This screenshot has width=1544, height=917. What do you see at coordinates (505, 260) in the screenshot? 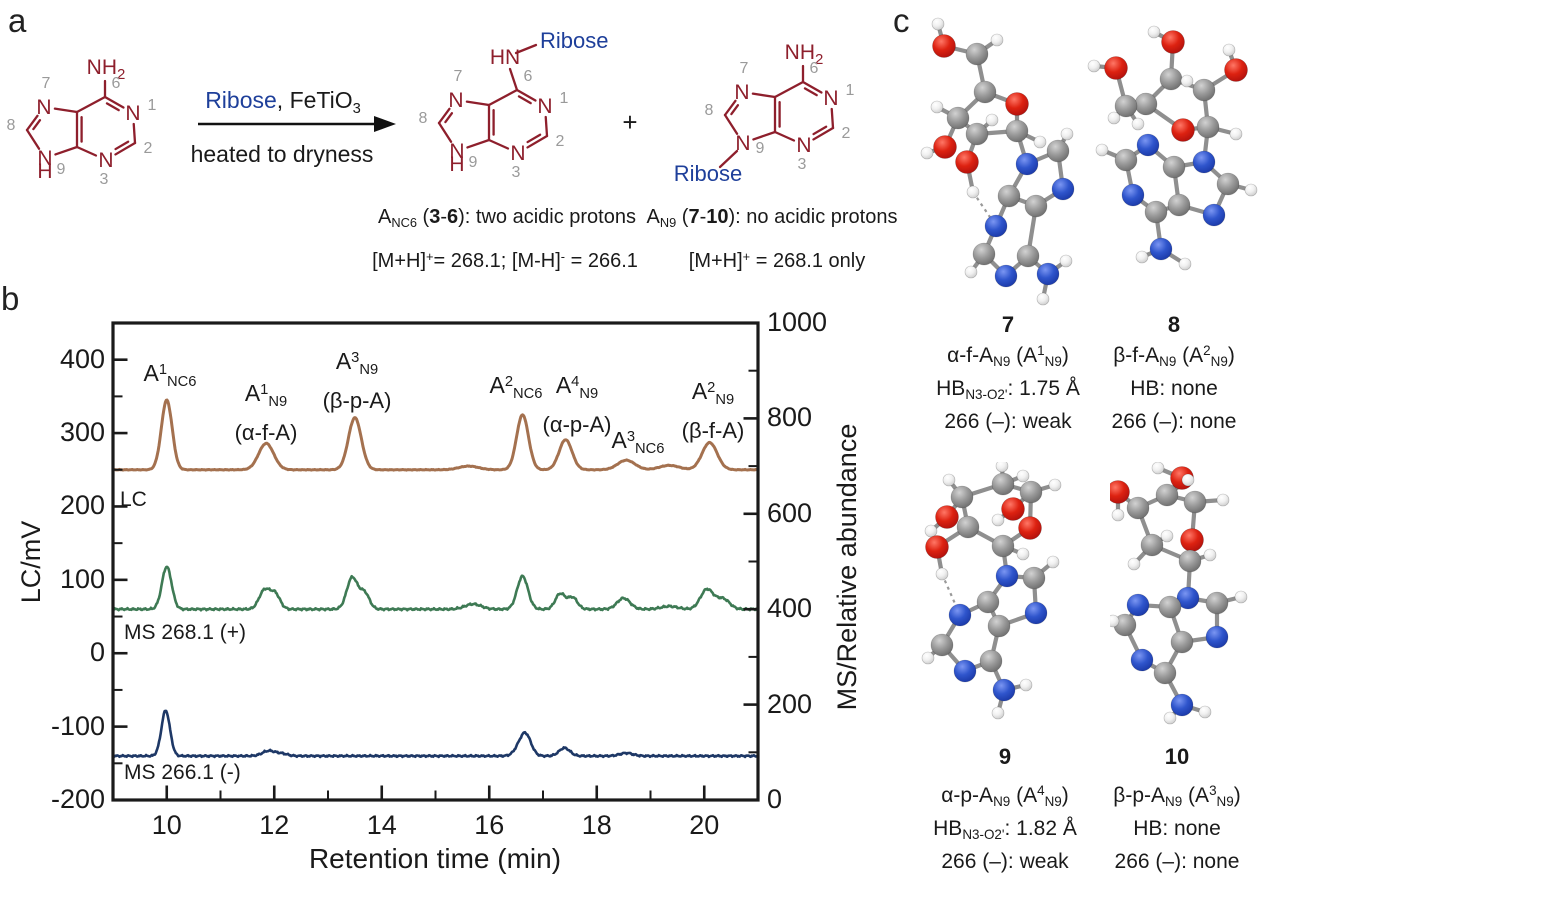
I see `nc6-product-ms: [M+H]+= 268.1; [M-H]- = 266.1` at bounding box center [505, 260].